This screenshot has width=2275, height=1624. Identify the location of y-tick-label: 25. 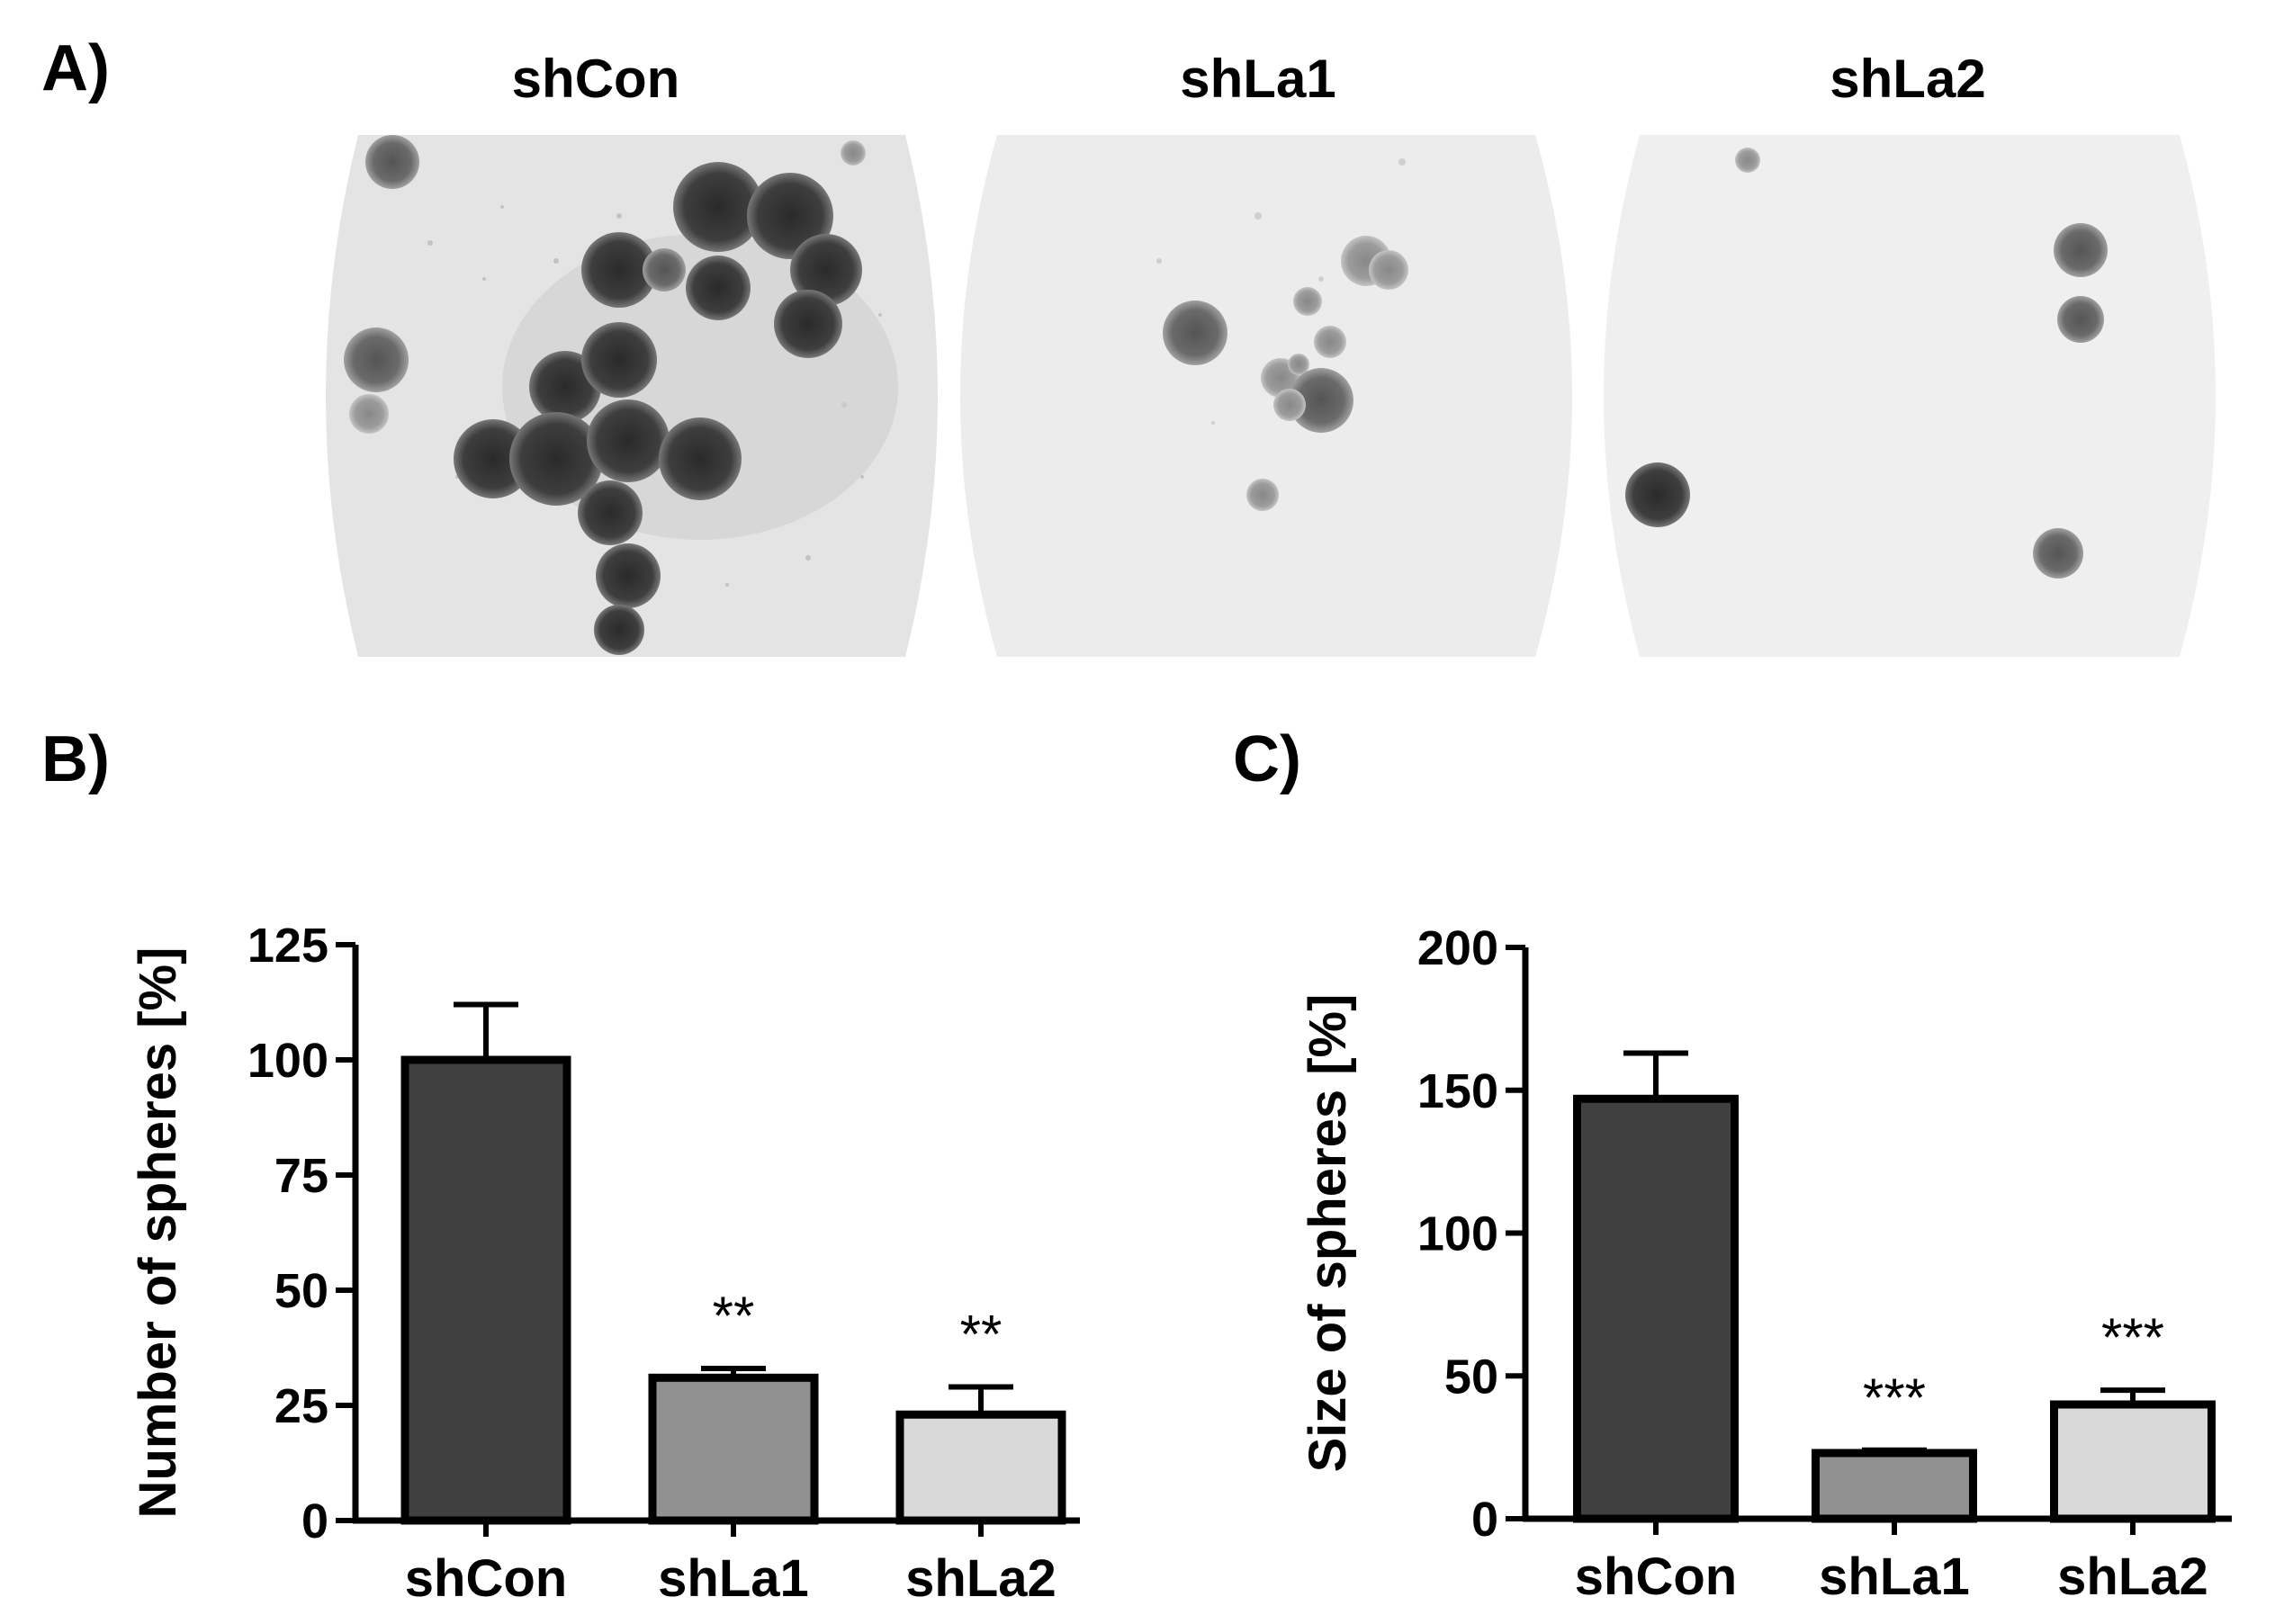
(301, 1406).